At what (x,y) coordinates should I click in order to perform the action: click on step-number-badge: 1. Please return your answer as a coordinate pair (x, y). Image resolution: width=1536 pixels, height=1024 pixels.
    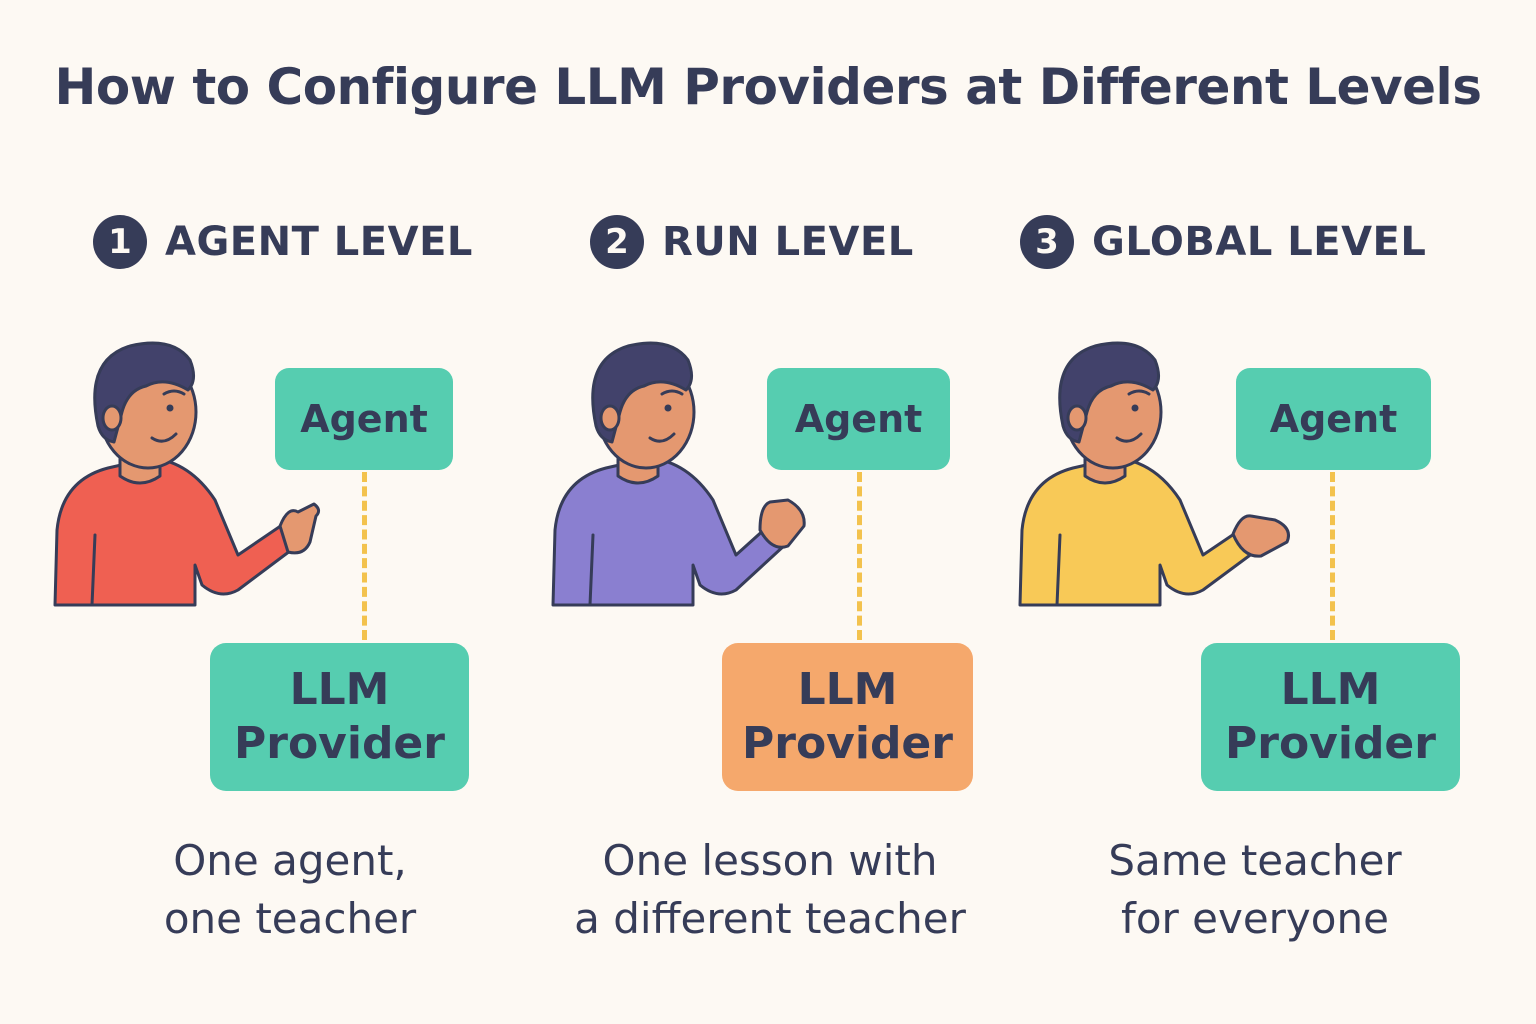
    Looking at the image, I should click on (120, 242).